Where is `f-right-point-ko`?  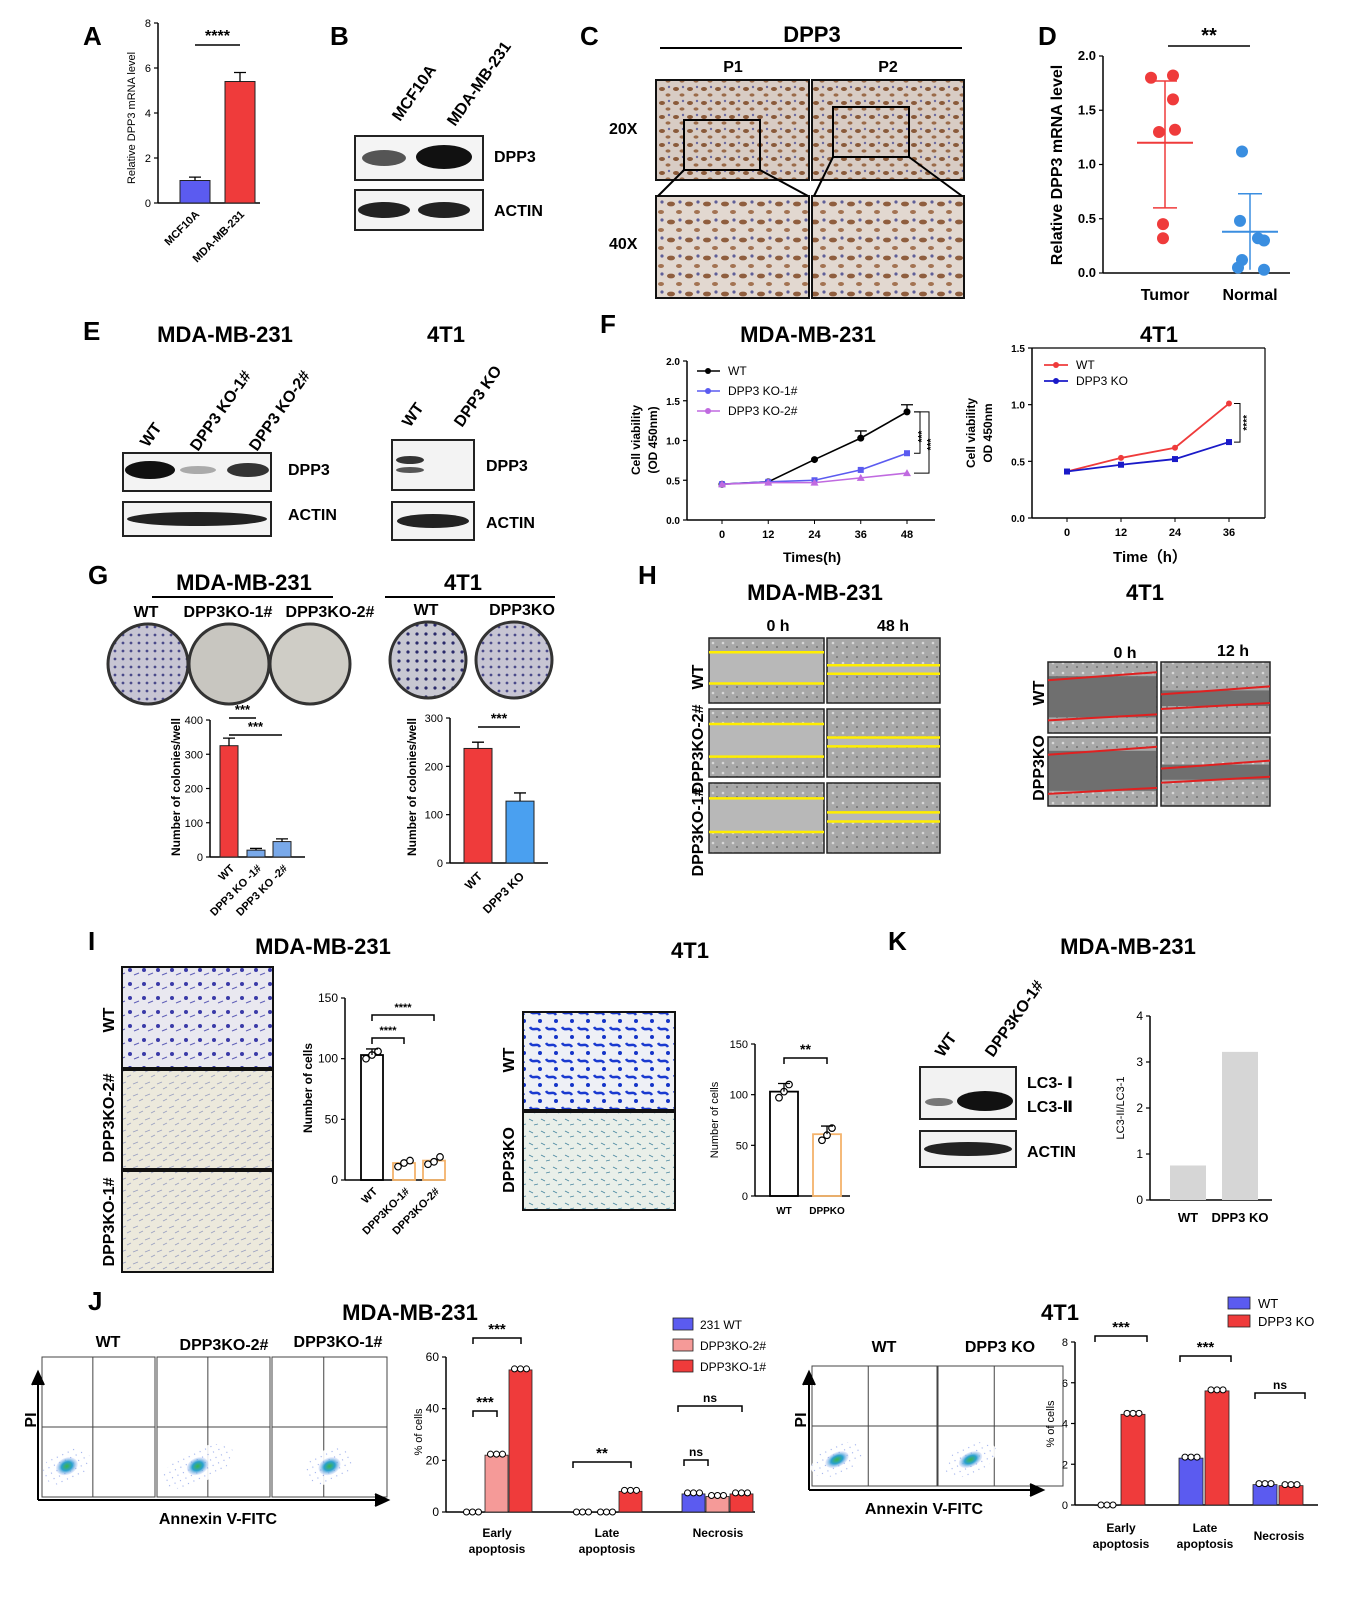
f-right-point-ko is located at coordinates (1229, 442).